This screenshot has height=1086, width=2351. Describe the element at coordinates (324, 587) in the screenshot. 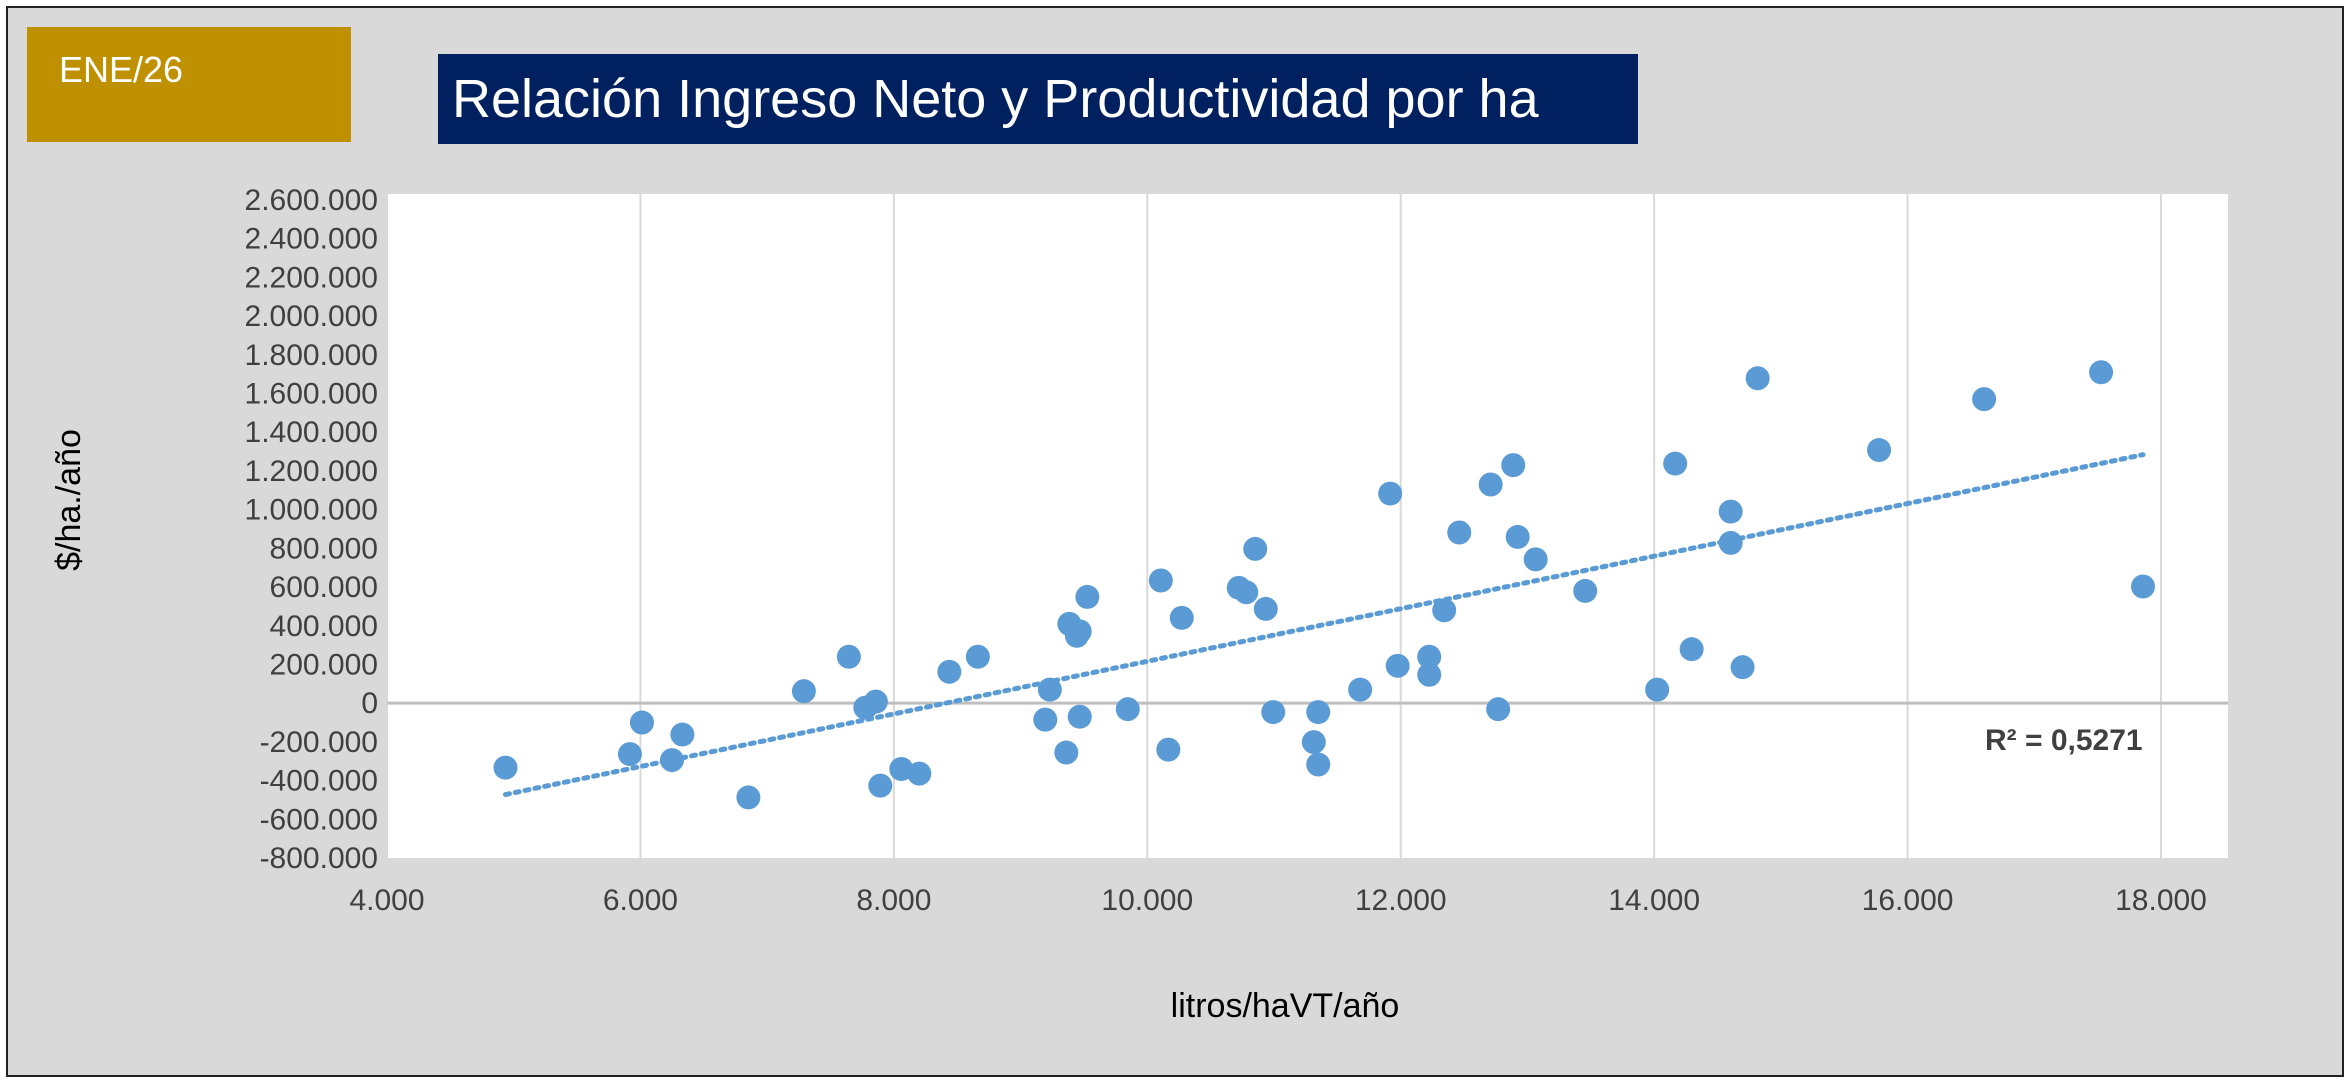

I see `y-tick-label: 600.000` at that location.